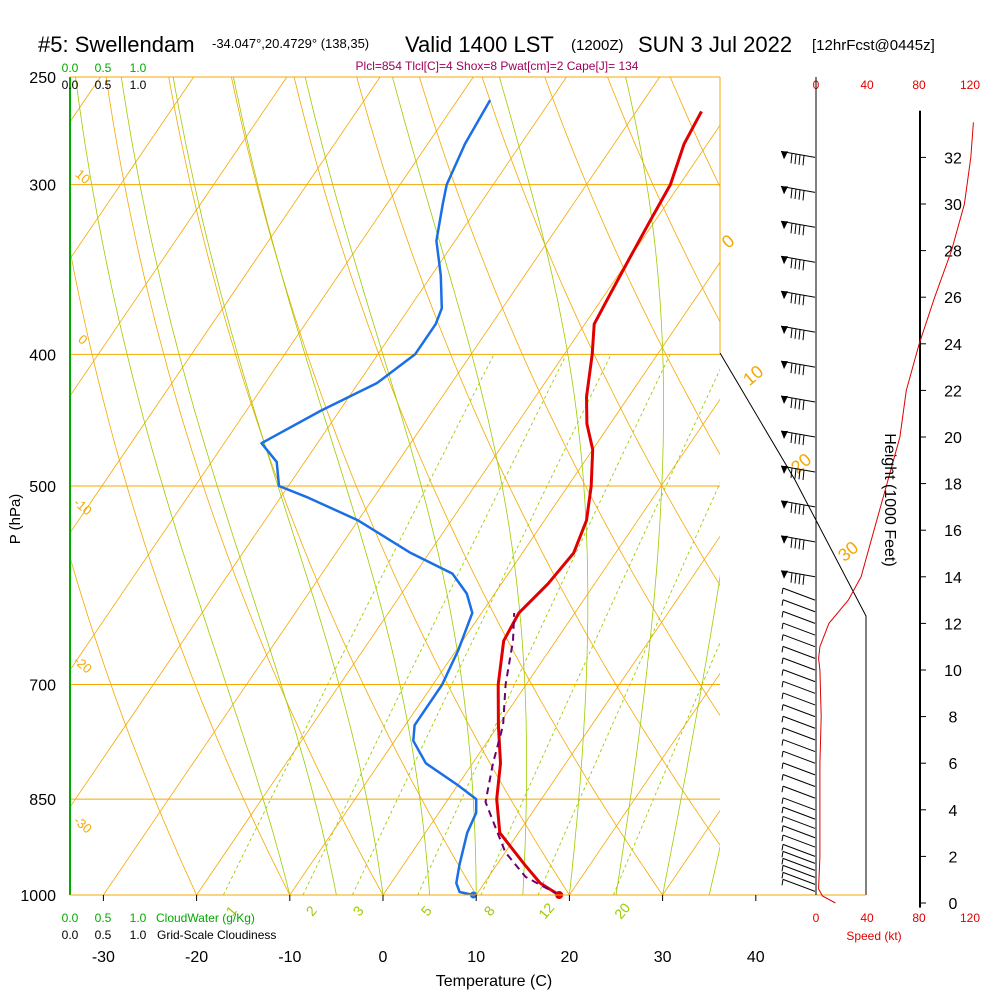 The width and height of the screenshot is (1000, 1000). What do you see at coordinates (953, 904) in the screenshot?
I see `height-tick-label: 0` at bounding box center [953, 904].